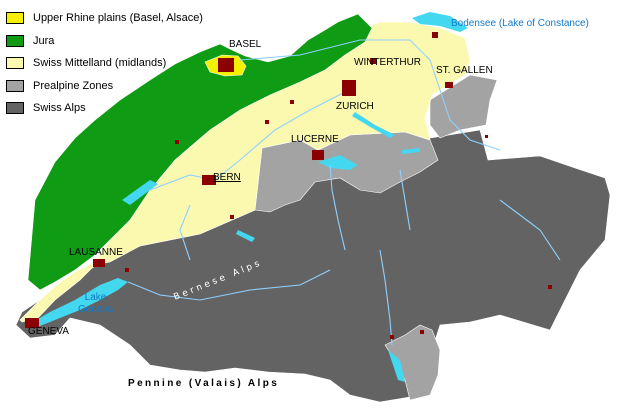  Describe the element at coordinates (140, 192) in the screenshot. I see `lake-neuchatel` at that location.